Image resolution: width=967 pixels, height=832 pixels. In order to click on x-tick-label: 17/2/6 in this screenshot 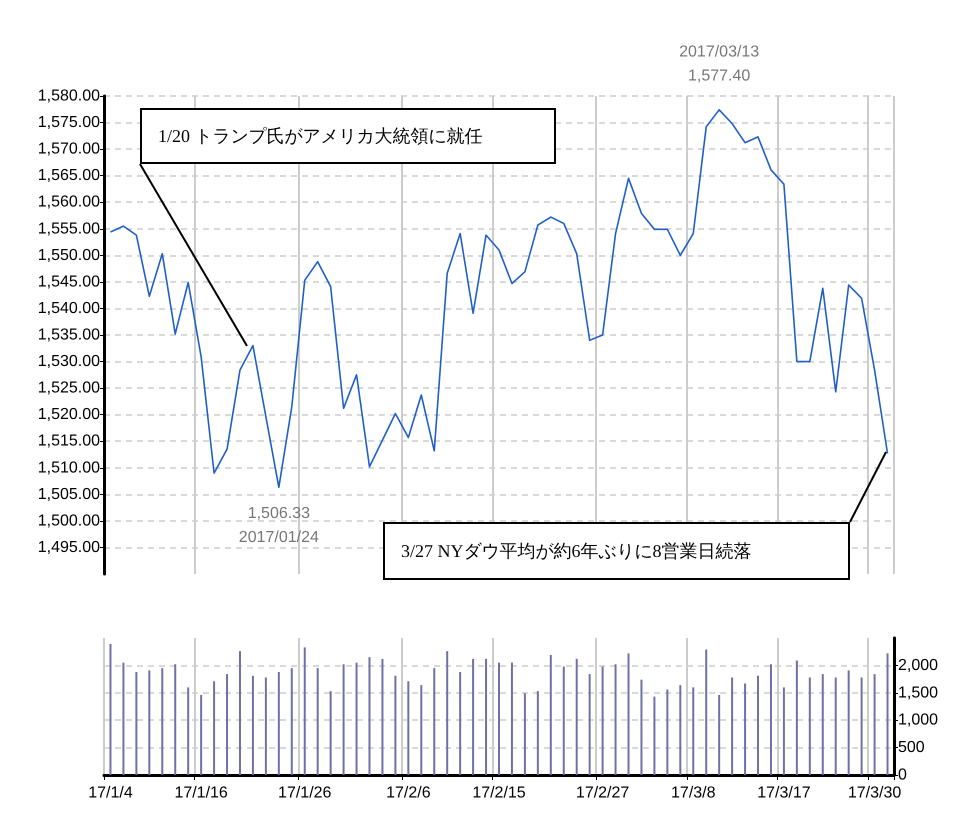, I will do `click(408, 793)`.